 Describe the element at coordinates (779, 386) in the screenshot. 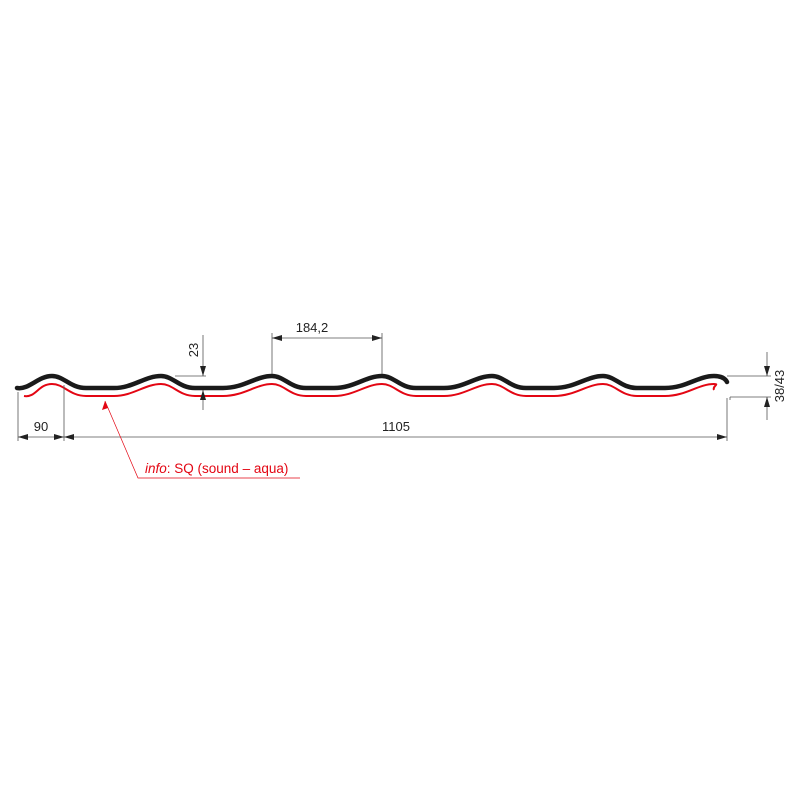

I see `total-height-label: 38/43` at that location.